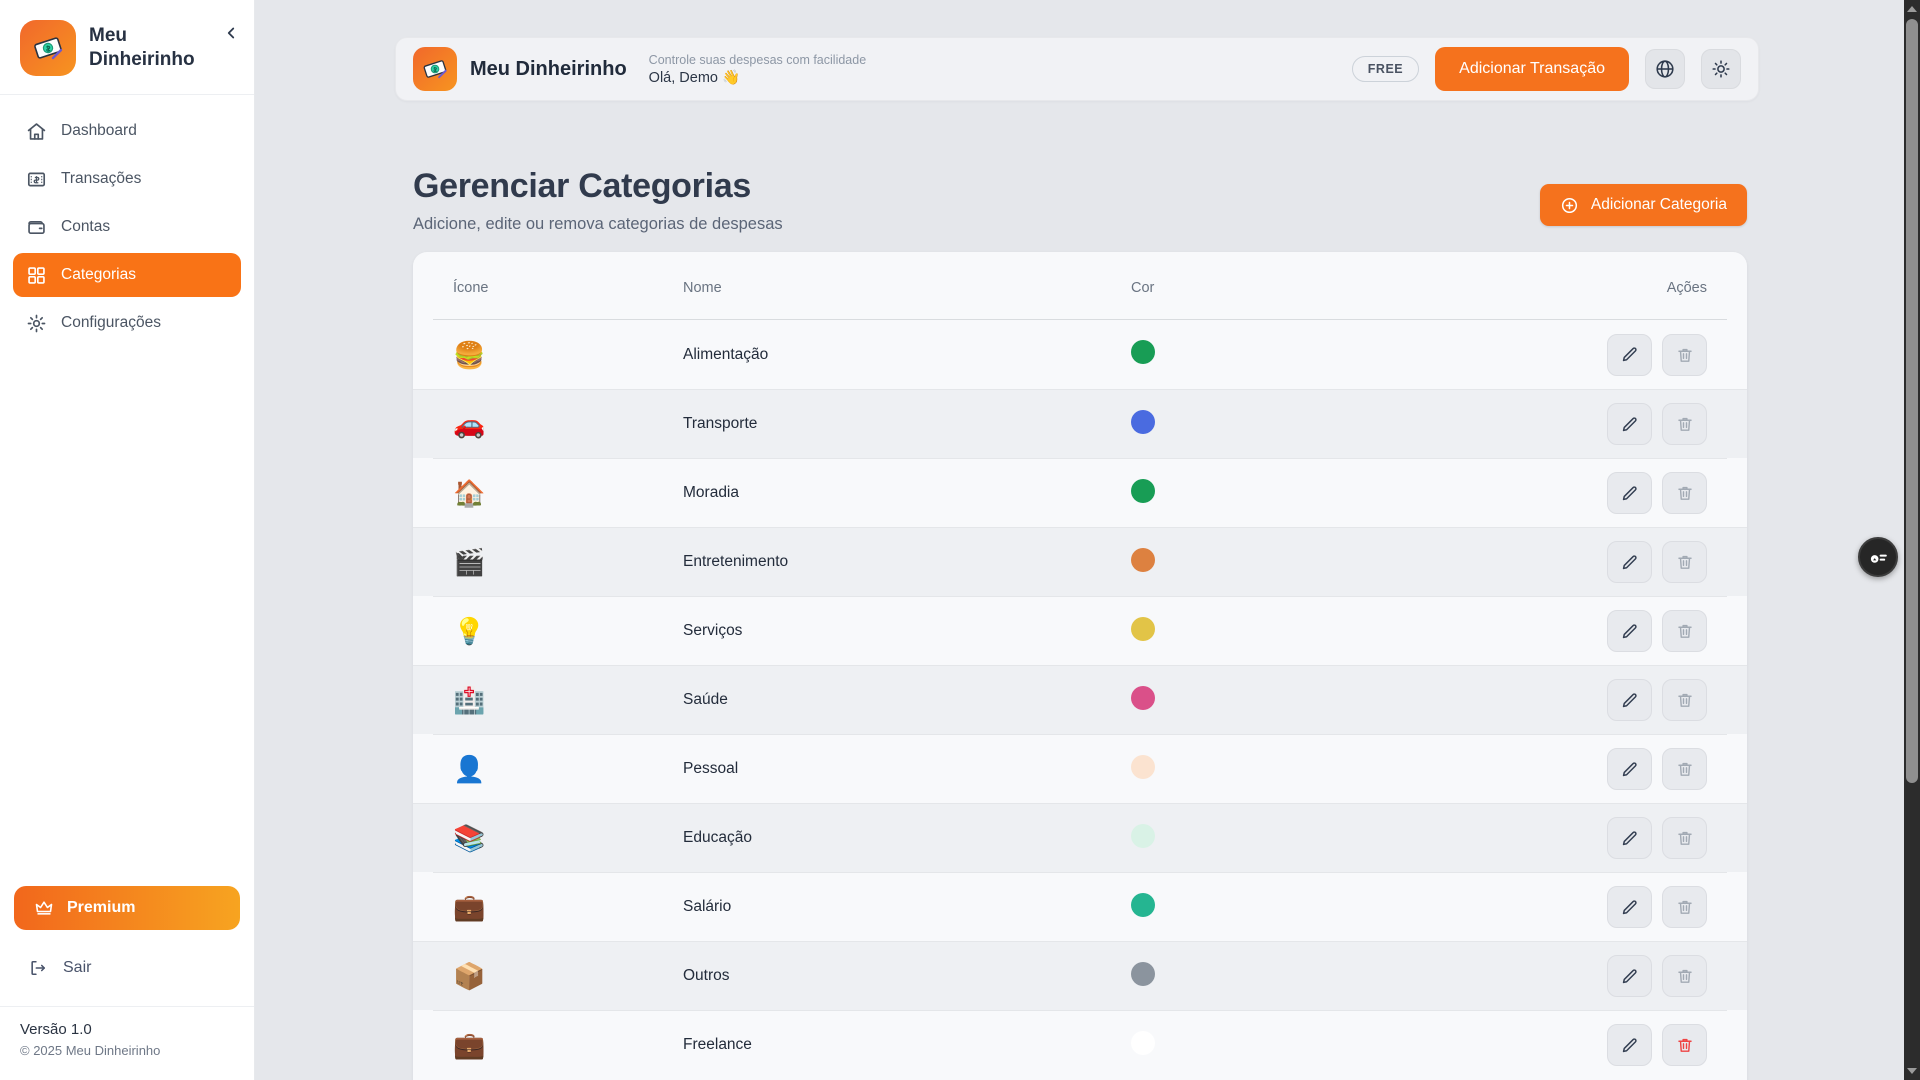  I want to click on table-row: 🏠 Moradia, so click(1080, 492).